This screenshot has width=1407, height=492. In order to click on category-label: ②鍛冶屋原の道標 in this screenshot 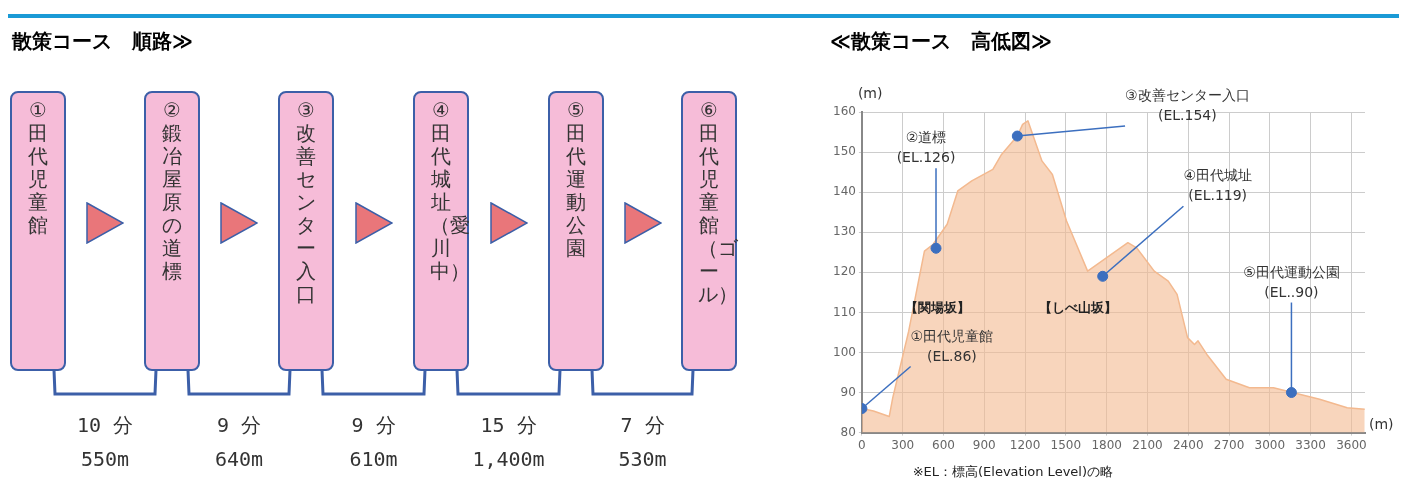, I will do `click(172, 191)`.